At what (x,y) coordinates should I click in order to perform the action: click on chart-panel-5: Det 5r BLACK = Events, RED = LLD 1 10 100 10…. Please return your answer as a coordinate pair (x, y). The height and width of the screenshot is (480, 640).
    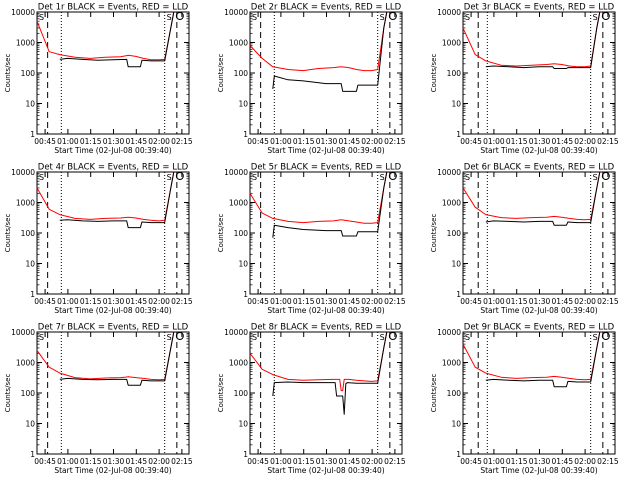
    Looking at the image, I should click on (311, 239).